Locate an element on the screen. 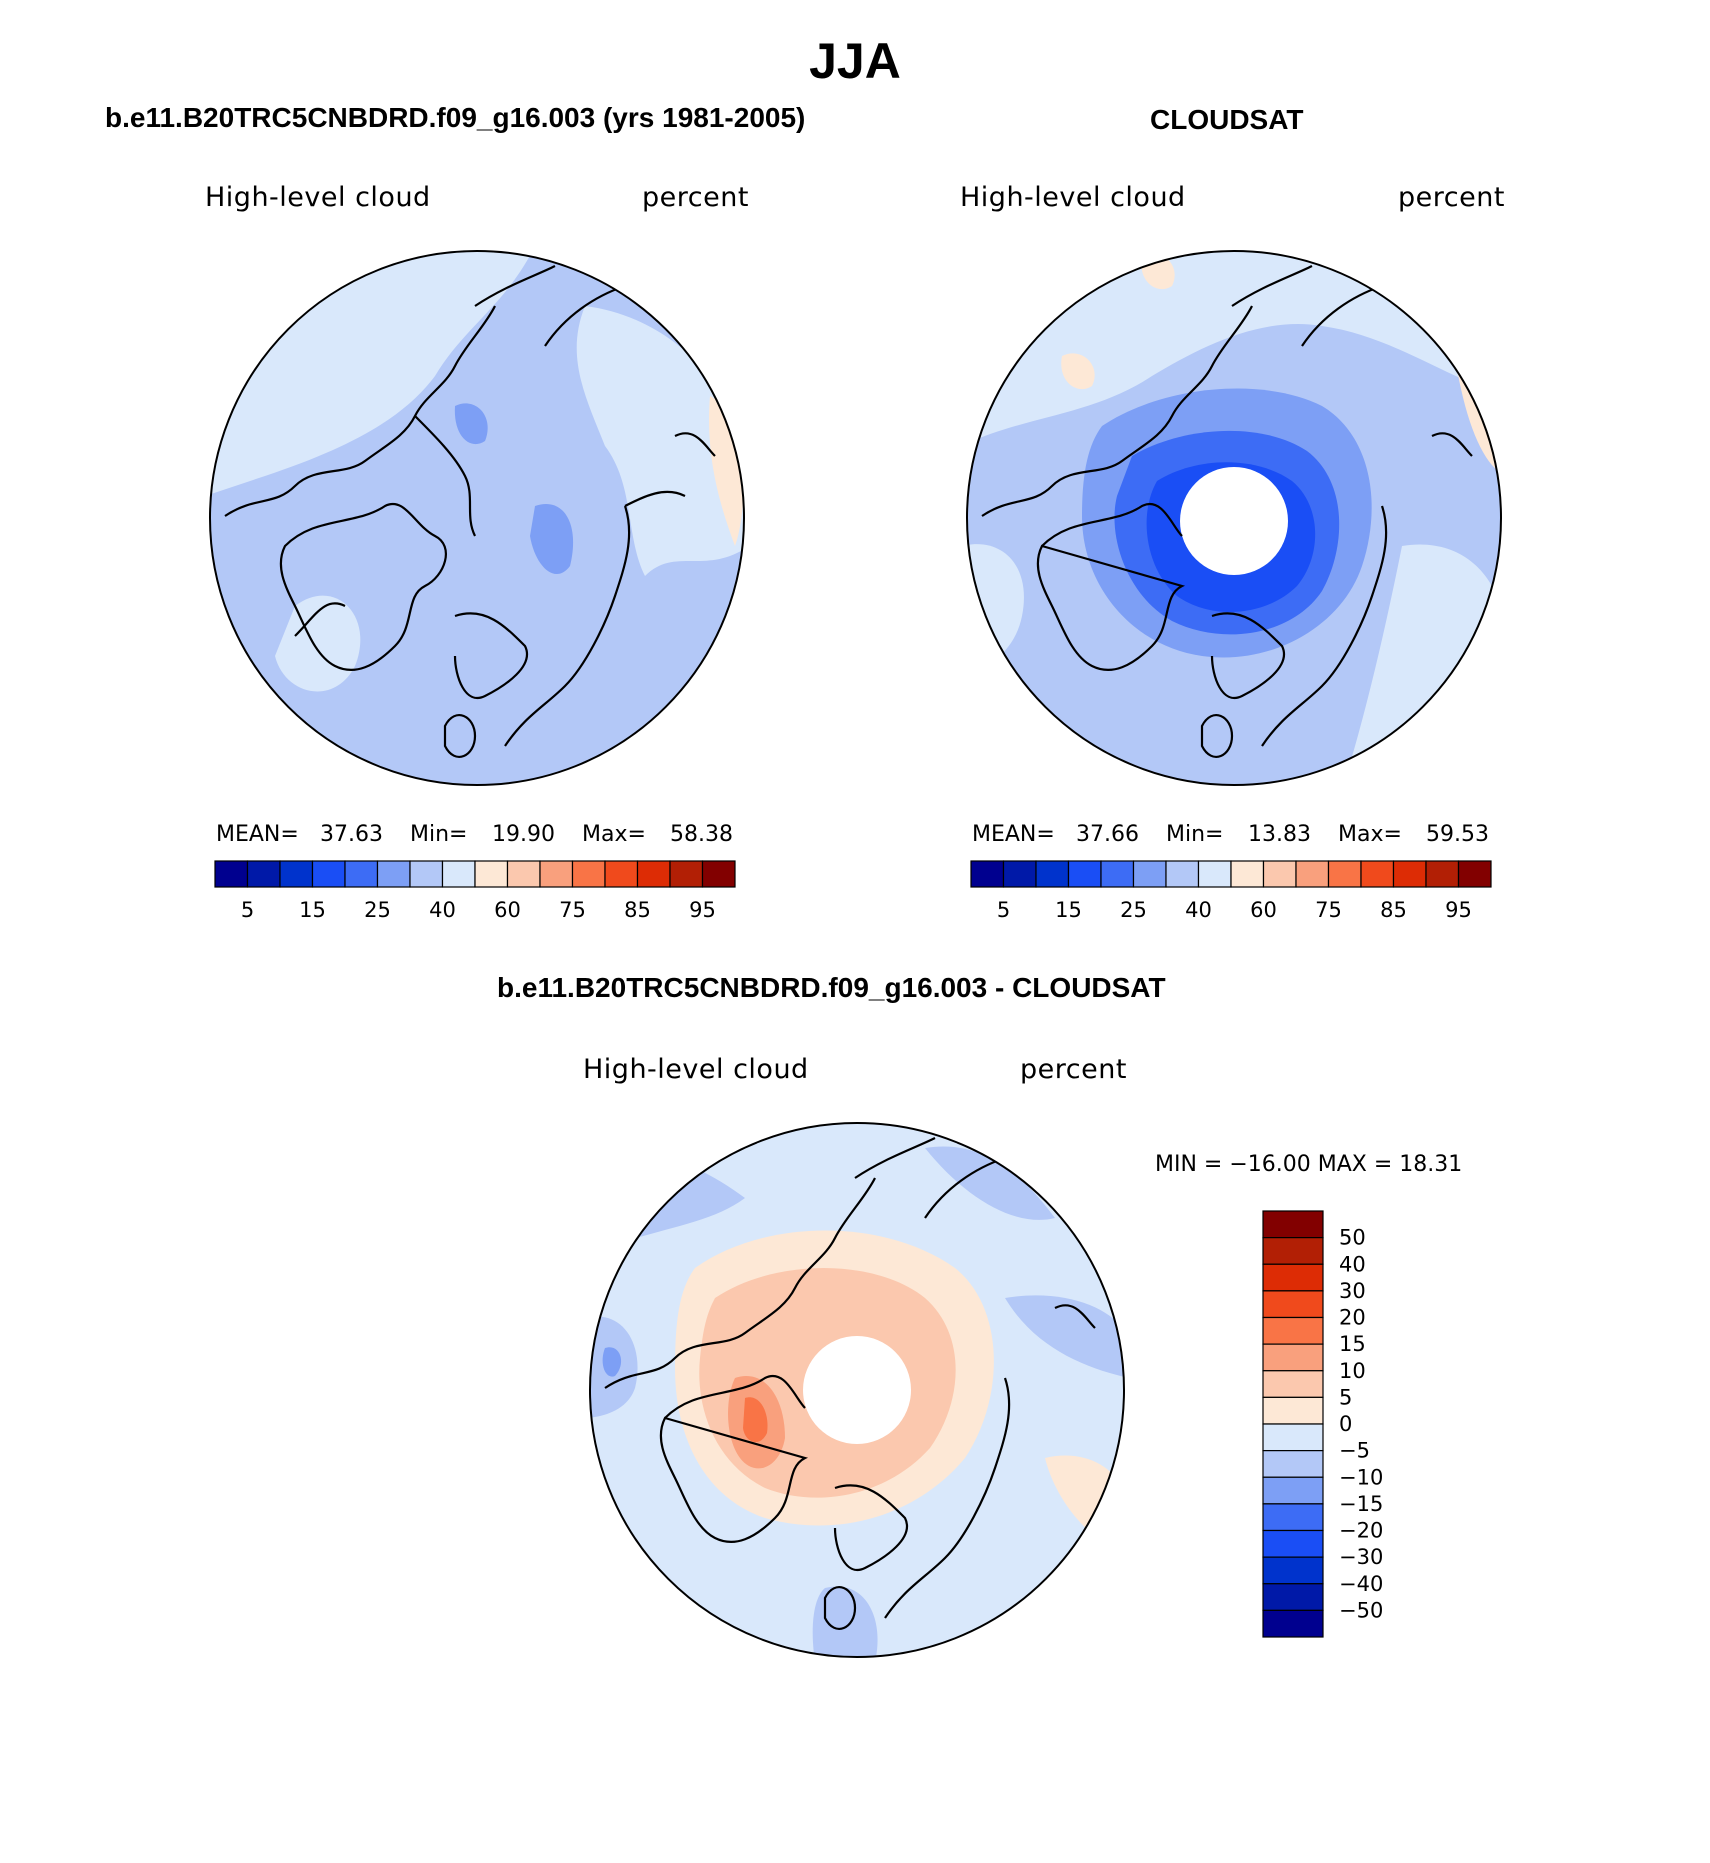 The image size is (1710, 1863). model-colorbar-tick-label: 85 is located at coordinates (637, 910).